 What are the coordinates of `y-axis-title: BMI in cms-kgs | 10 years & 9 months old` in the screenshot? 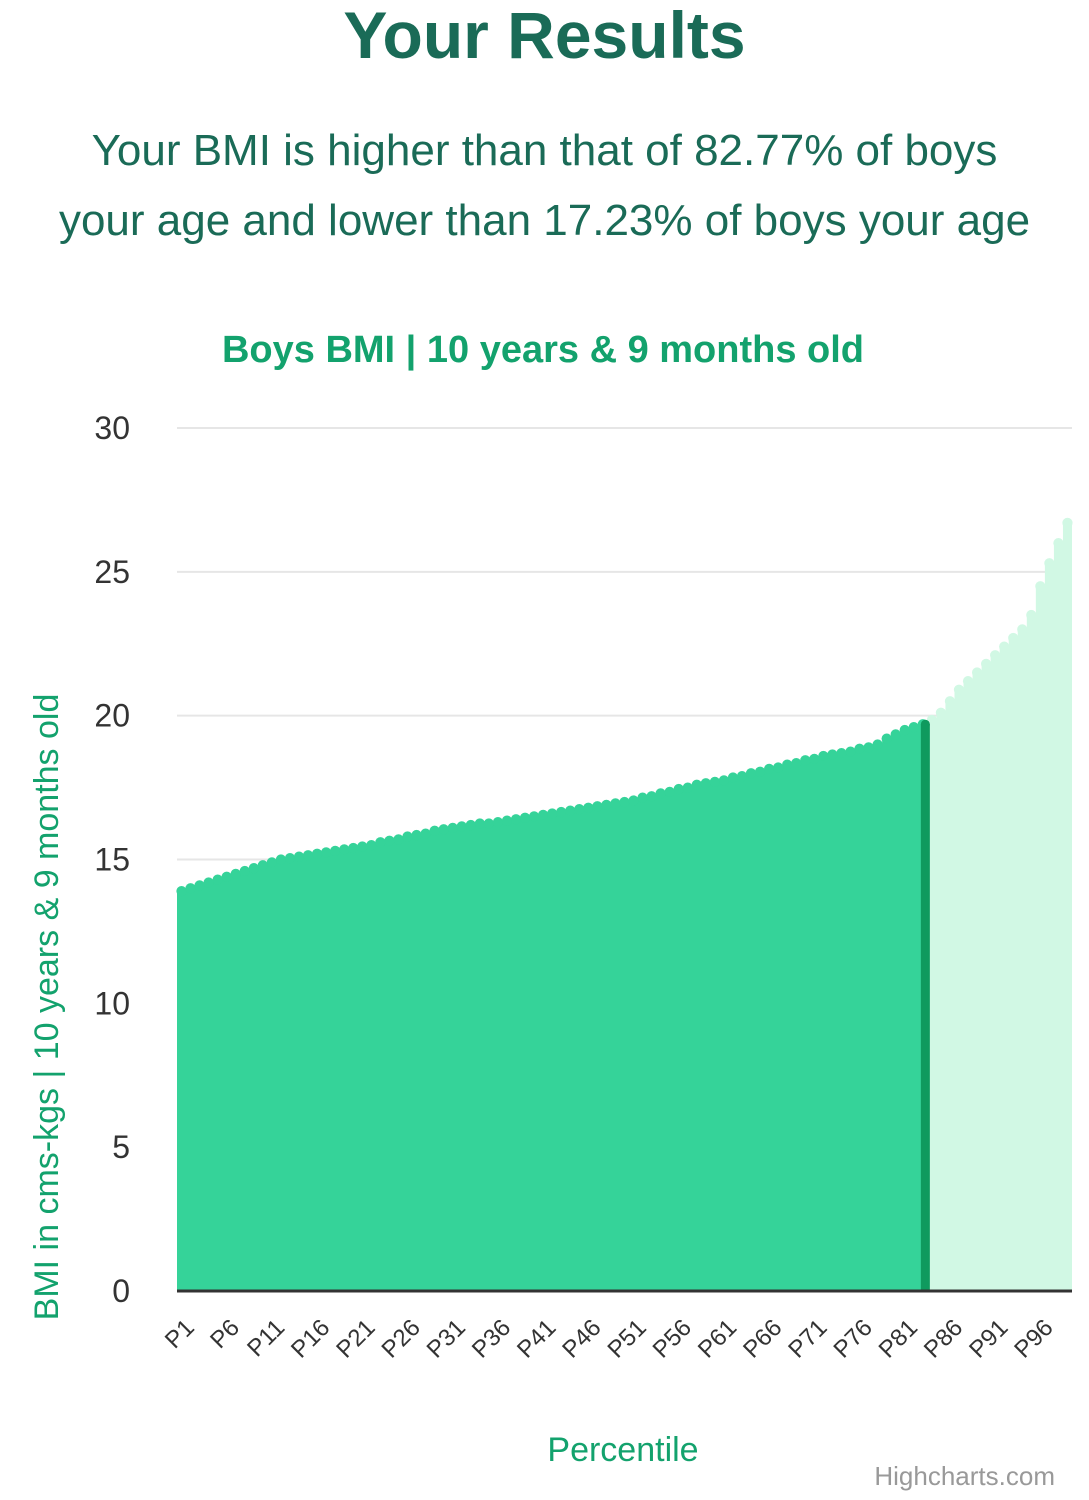 It's located at (47, 1007).